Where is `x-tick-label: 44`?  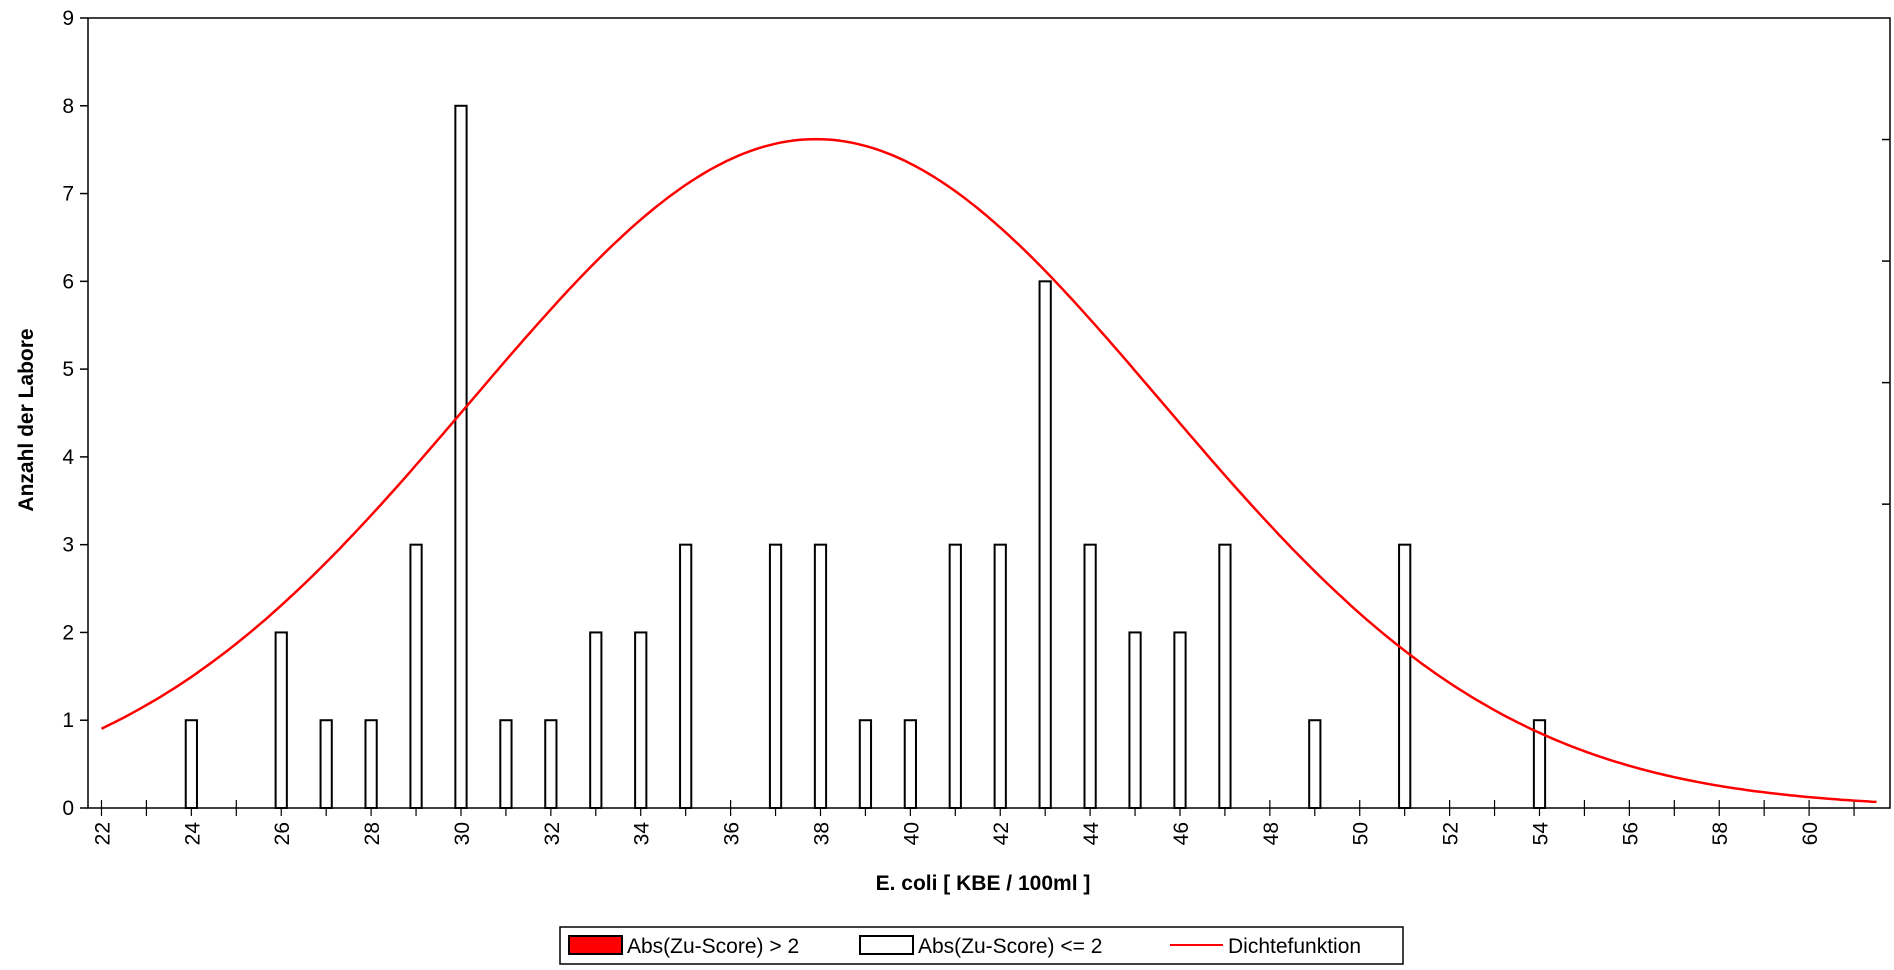
x-tick-label: 44 is located at coordinates (1091, 834).